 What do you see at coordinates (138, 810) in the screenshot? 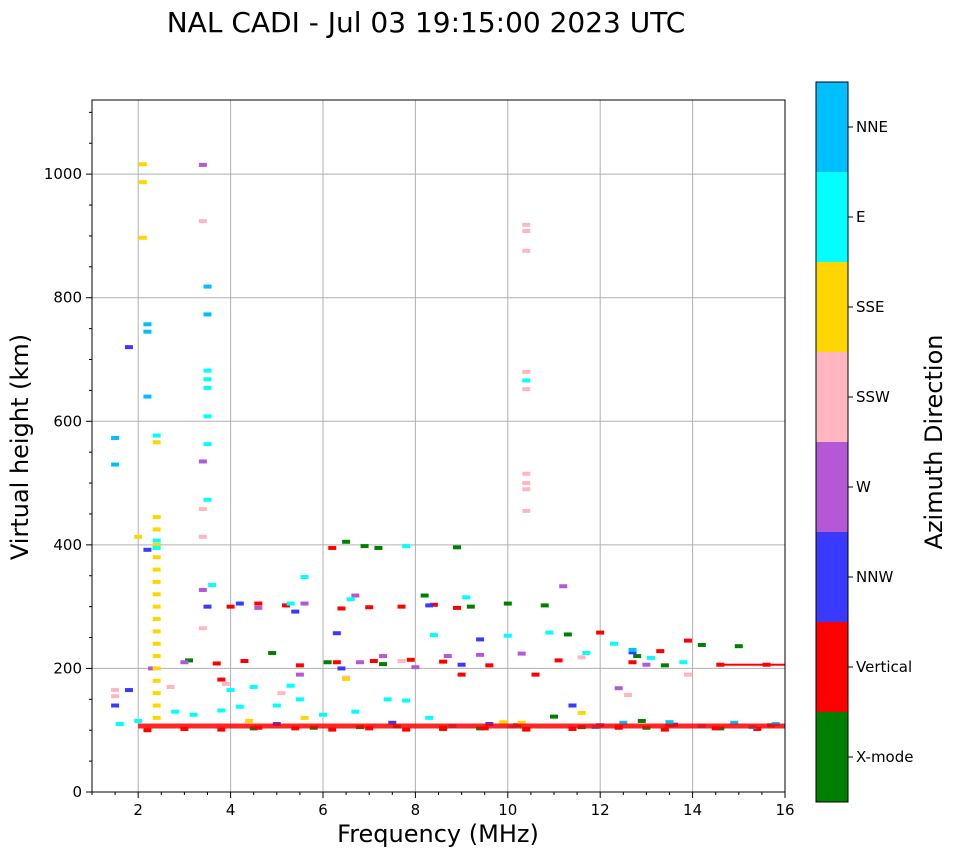
I see `x-tick-label: 2` at bounding box center [138, 810].